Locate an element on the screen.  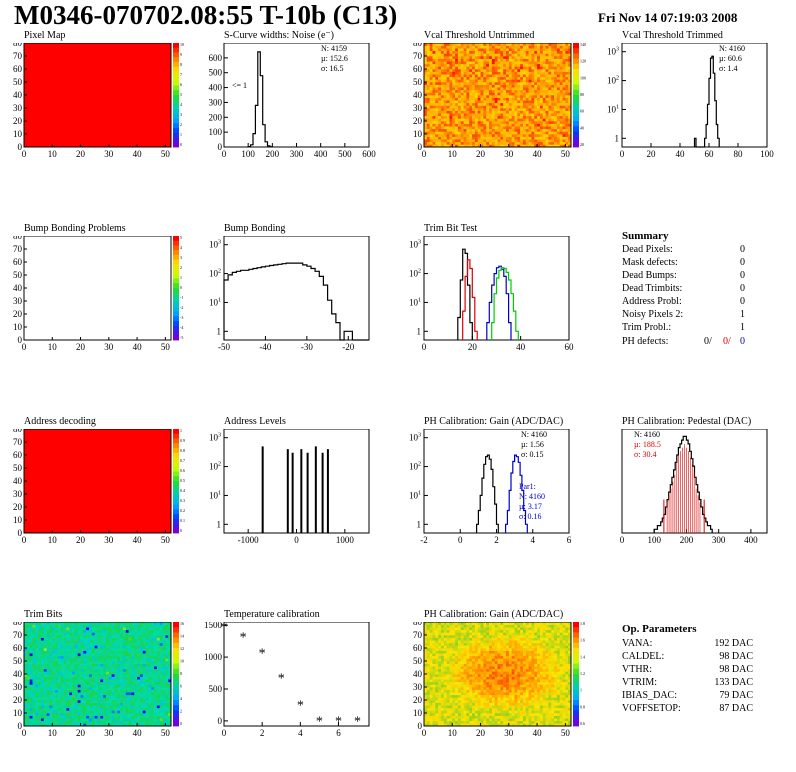
chart-title: PH Calibration: Pedestal (DAC) is located at coordinates (687, 421).